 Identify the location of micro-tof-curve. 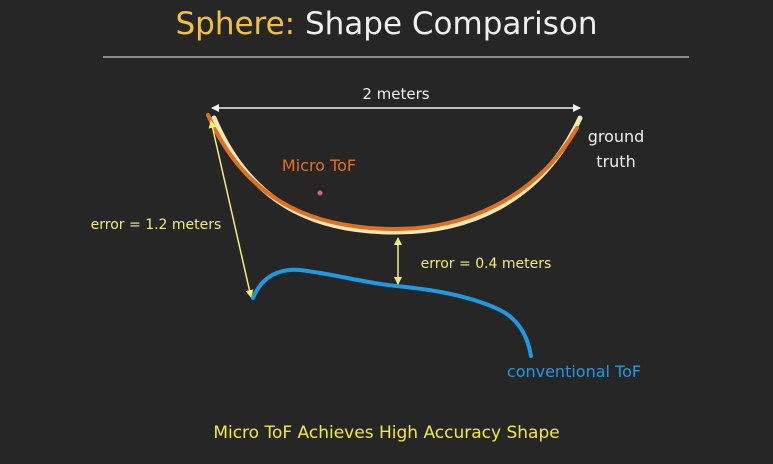
(392, 172).